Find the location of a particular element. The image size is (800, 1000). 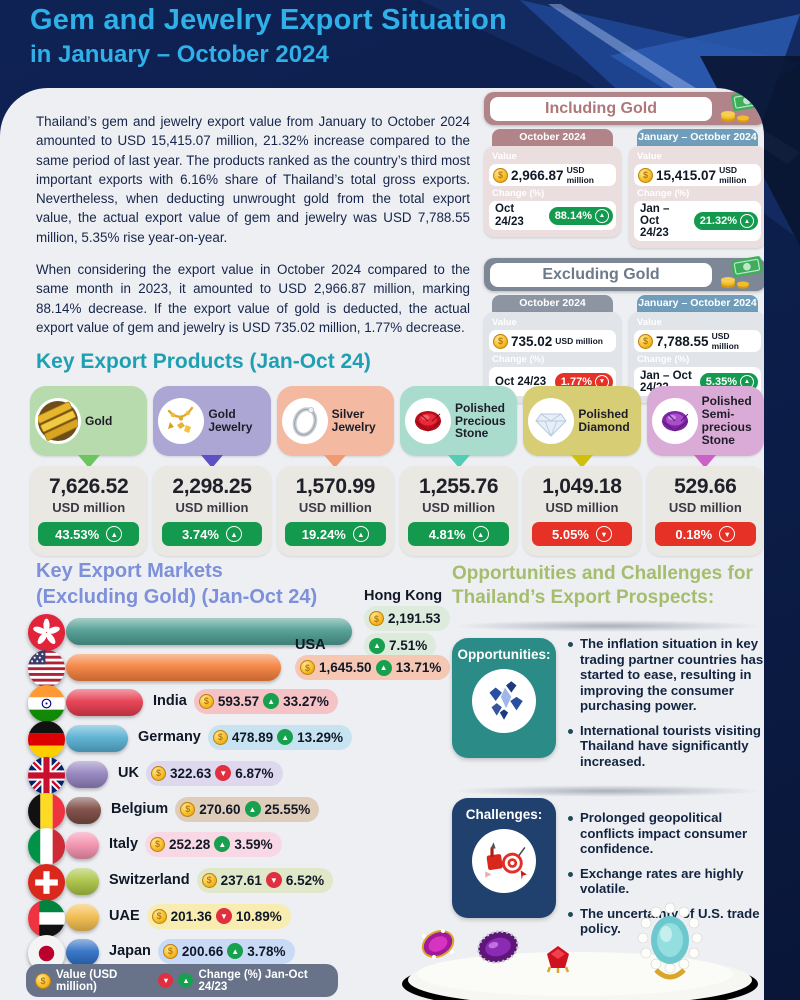

market-change-pill: ▲ 7.51% is located at coordinates (400, 645).